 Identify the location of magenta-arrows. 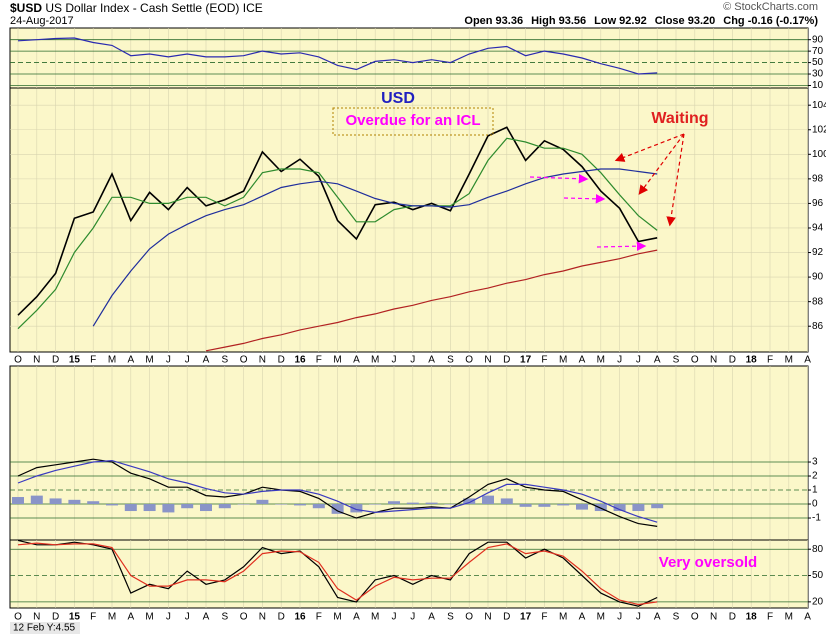
(588, 212).